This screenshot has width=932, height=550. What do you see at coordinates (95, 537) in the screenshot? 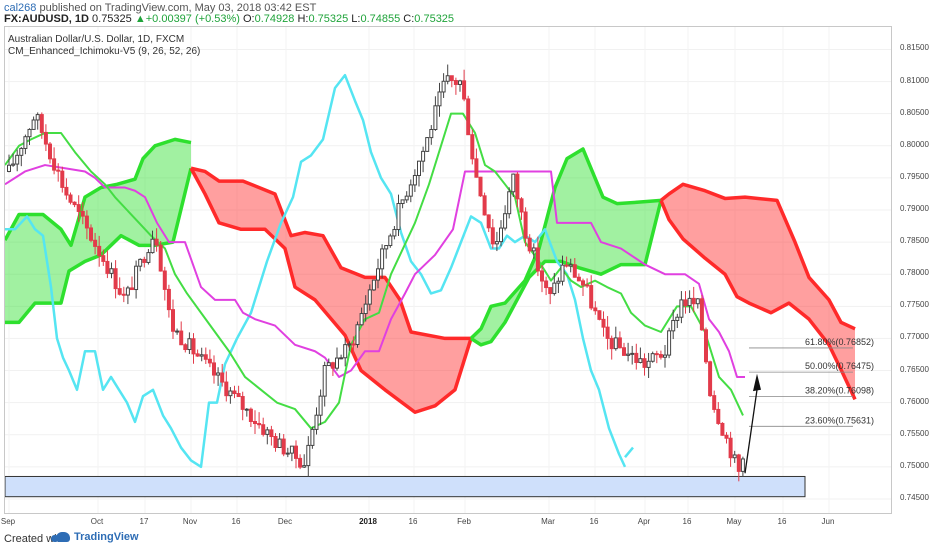
I see `tradingview-brand: TradingView` at bounding box center [95, 537].